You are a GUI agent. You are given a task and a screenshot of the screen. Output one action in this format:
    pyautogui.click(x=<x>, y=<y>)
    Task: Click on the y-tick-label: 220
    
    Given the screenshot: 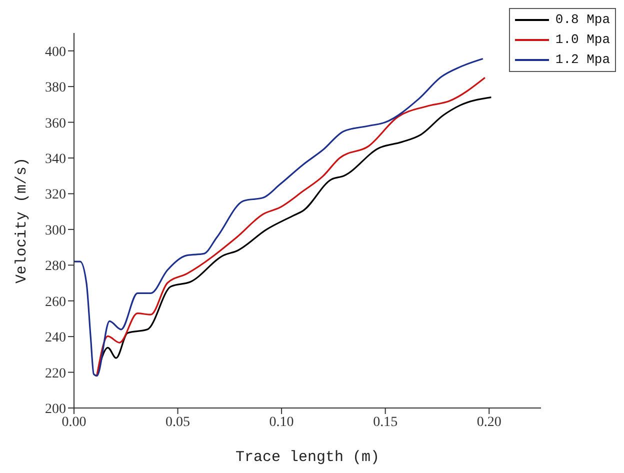 What is the action you would take?
    pyautogui.click(x=55, y=374)
    